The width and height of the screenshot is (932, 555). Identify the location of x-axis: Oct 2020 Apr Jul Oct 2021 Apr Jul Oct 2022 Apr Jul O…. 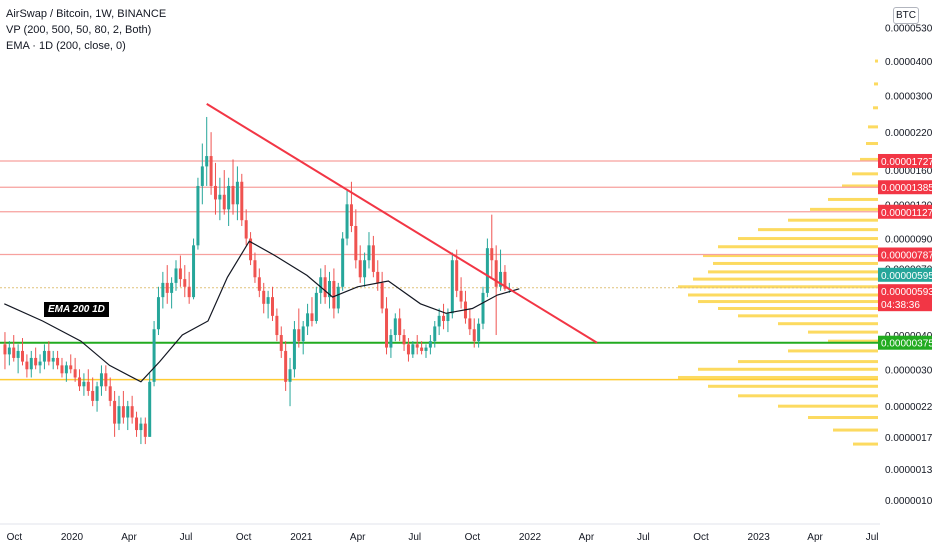
(440, 533).